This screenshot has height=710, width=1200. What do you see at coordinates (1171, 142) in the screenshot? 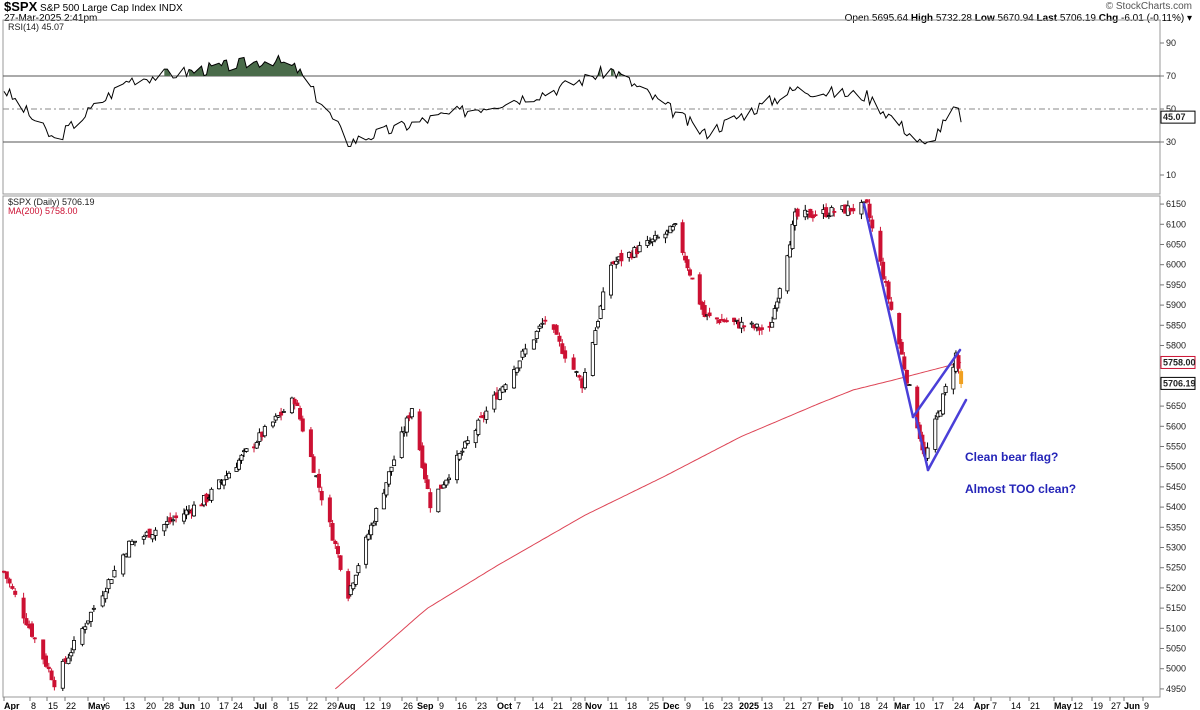
I see `rsi-tick-label: 30` at bounding box center [1171, 142].